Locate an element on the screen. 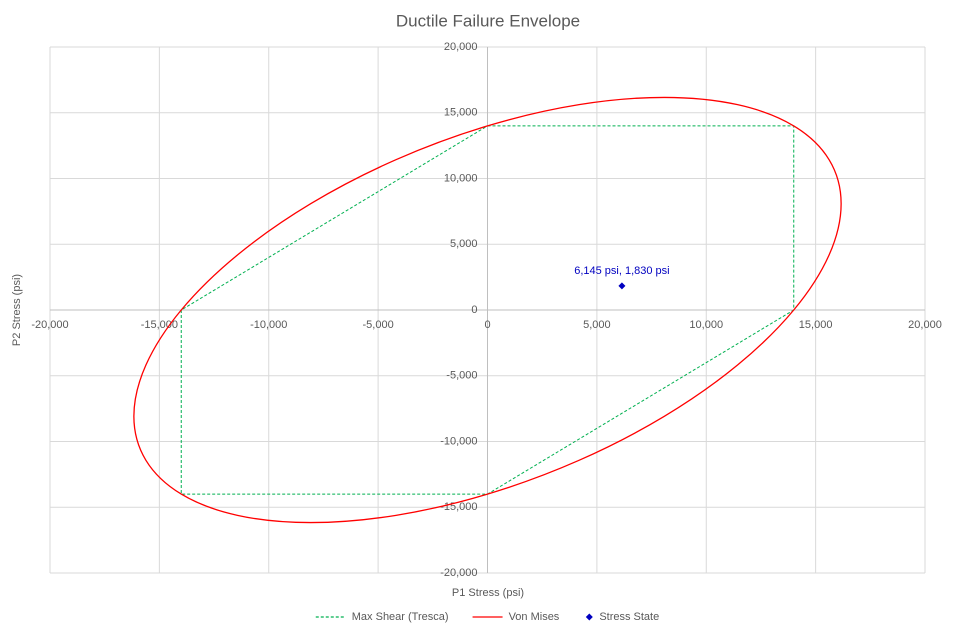 This screenshot has height=638, width=977. y-axis-title: P2 Stress (psi) is located at coordinates (17, 310).